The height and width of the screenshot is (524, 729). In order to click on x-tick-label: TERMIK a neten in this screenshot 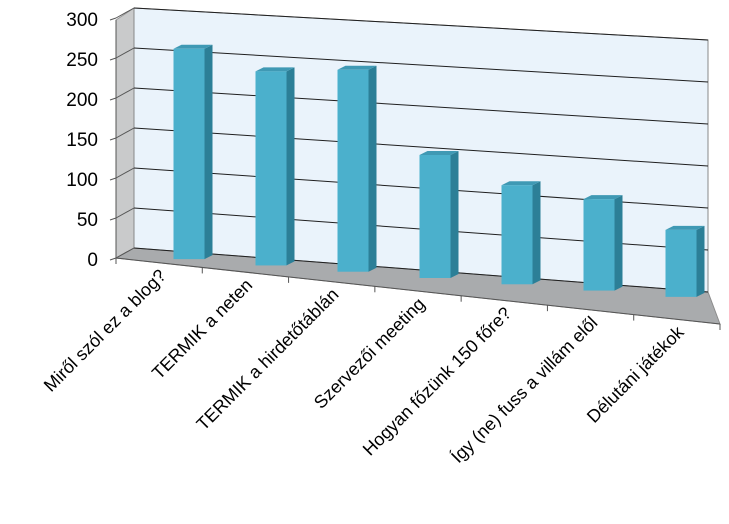, I will do `click(202, 329)`.